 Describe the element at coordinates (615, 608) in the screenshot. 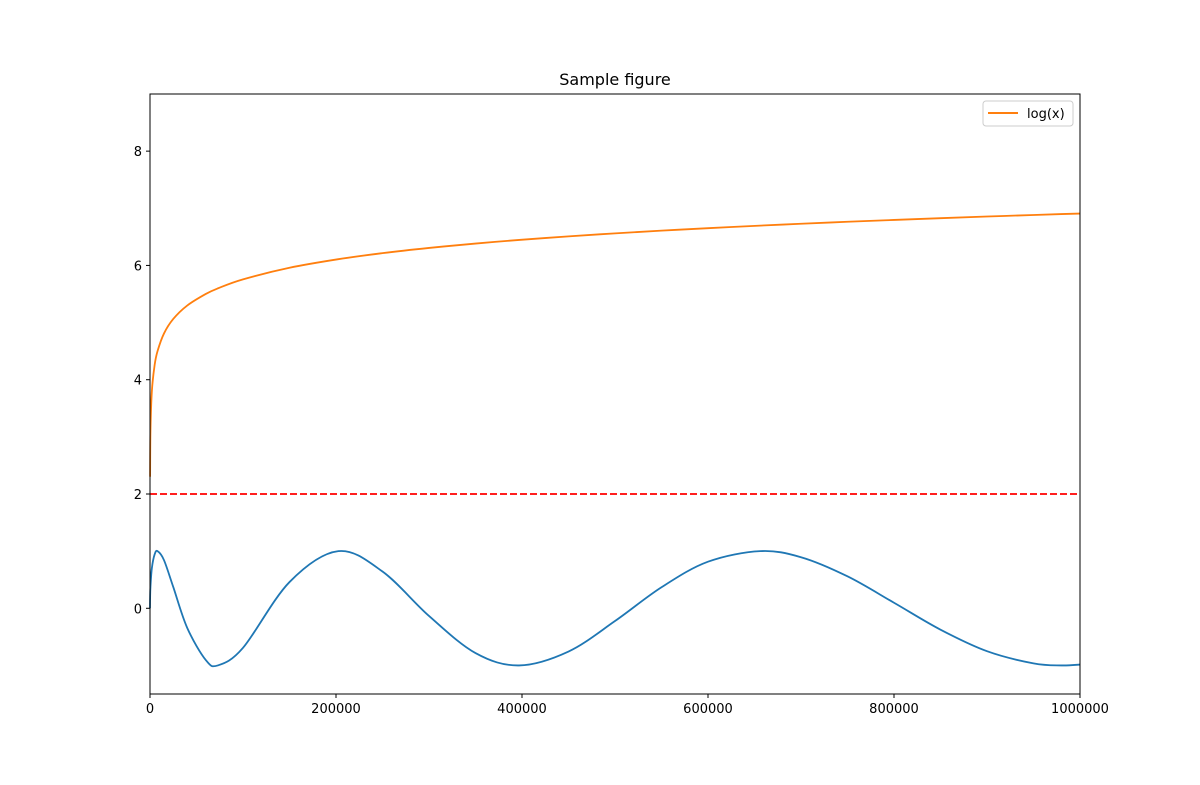

I see `series-line-sine` at that location.